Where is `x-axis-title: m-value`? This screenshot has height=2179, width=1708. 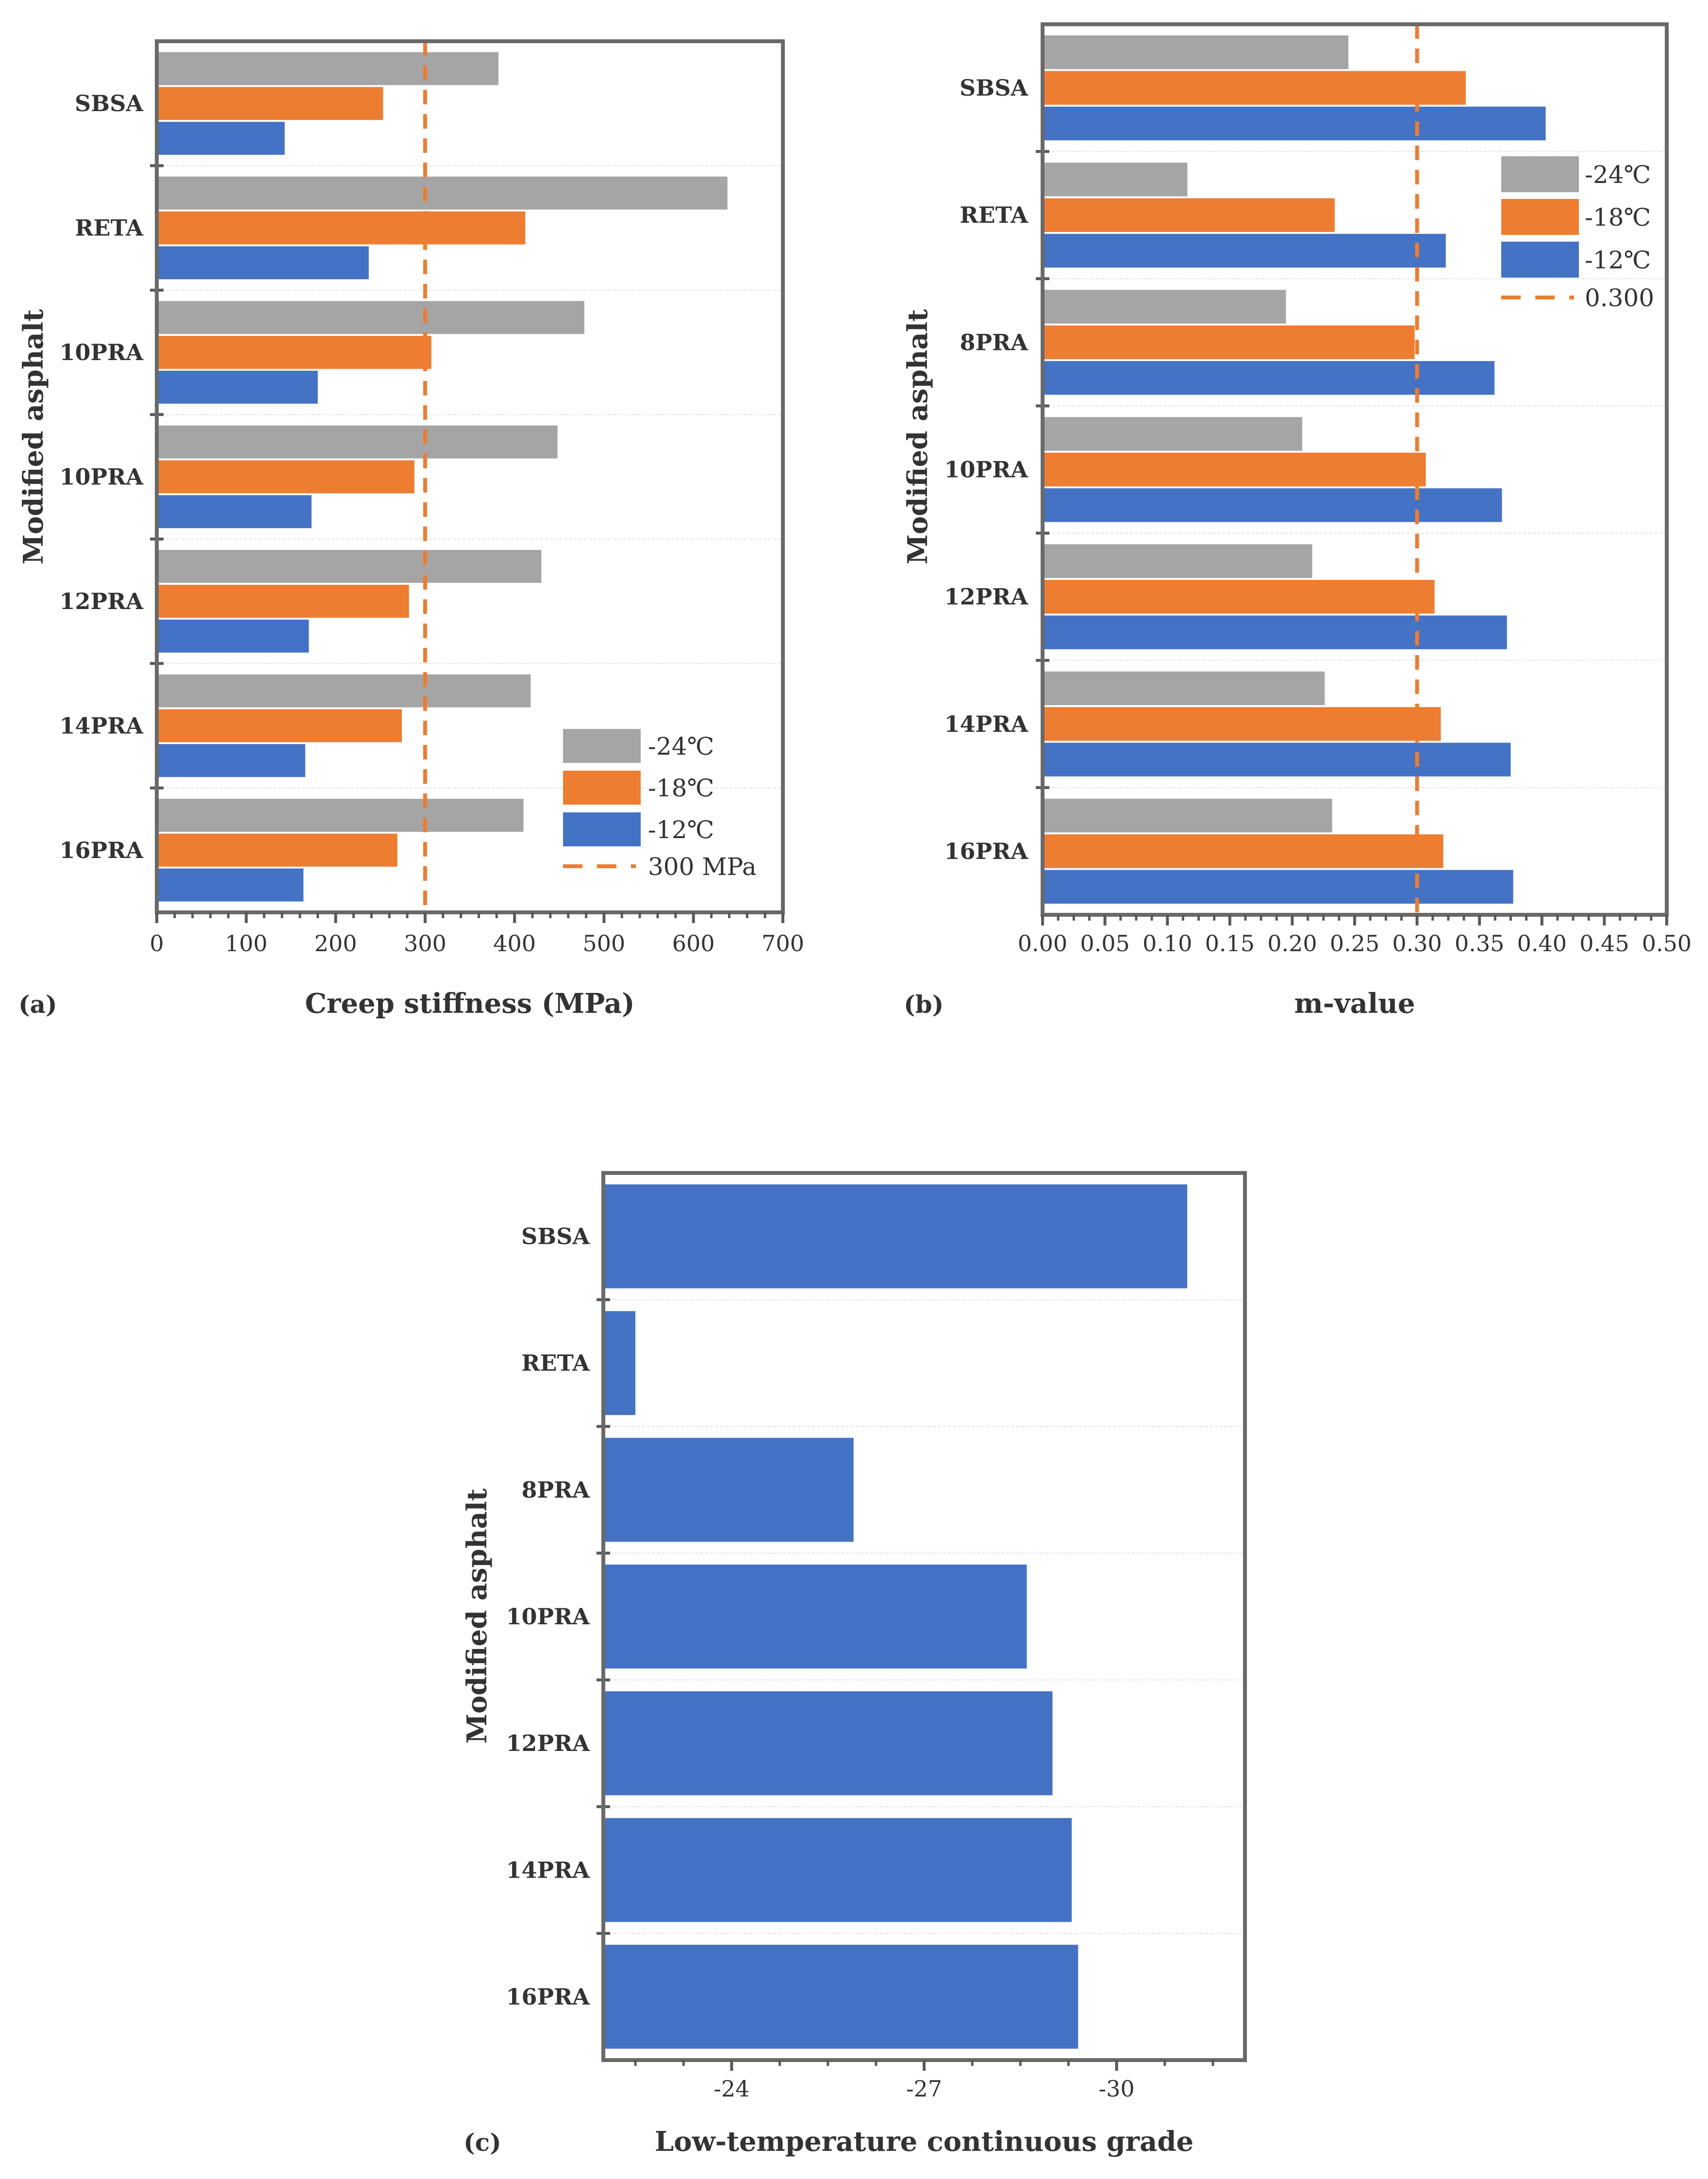
x-axis-title: m-value is located at coordinates (1355, 1004).